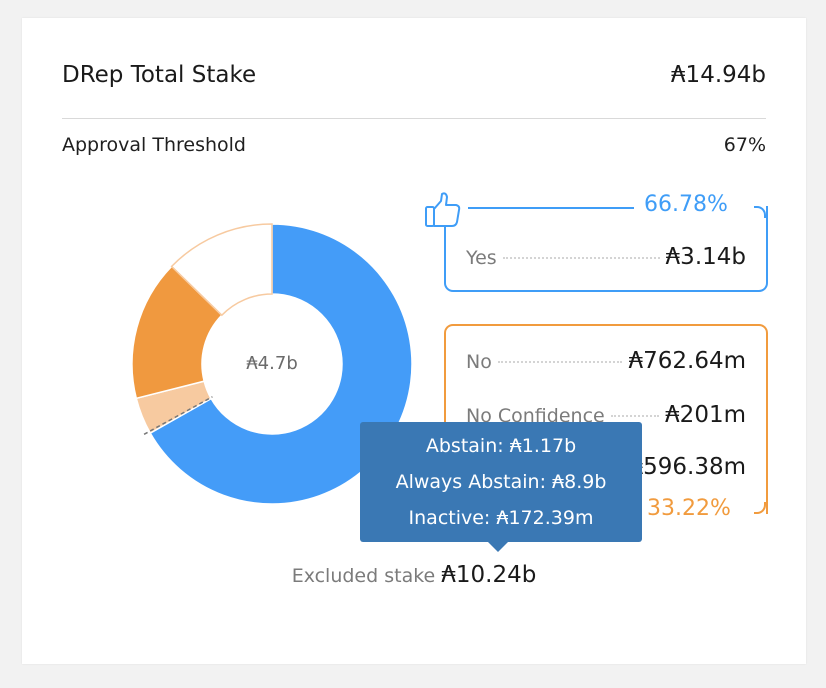 The width and height of the screenshot is (826, 688). I want to click on yes-value: ₳3.14b, so click(705, 257).